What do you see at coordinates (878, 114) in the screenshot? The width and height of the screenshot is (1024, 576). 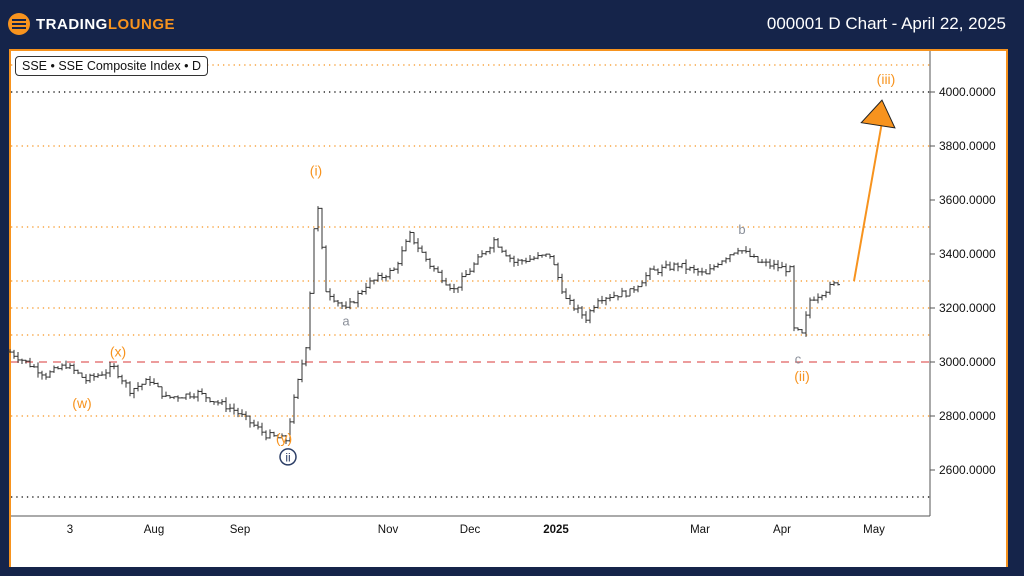 I see `projection-arrow-head` at bounding box center [878, 114].